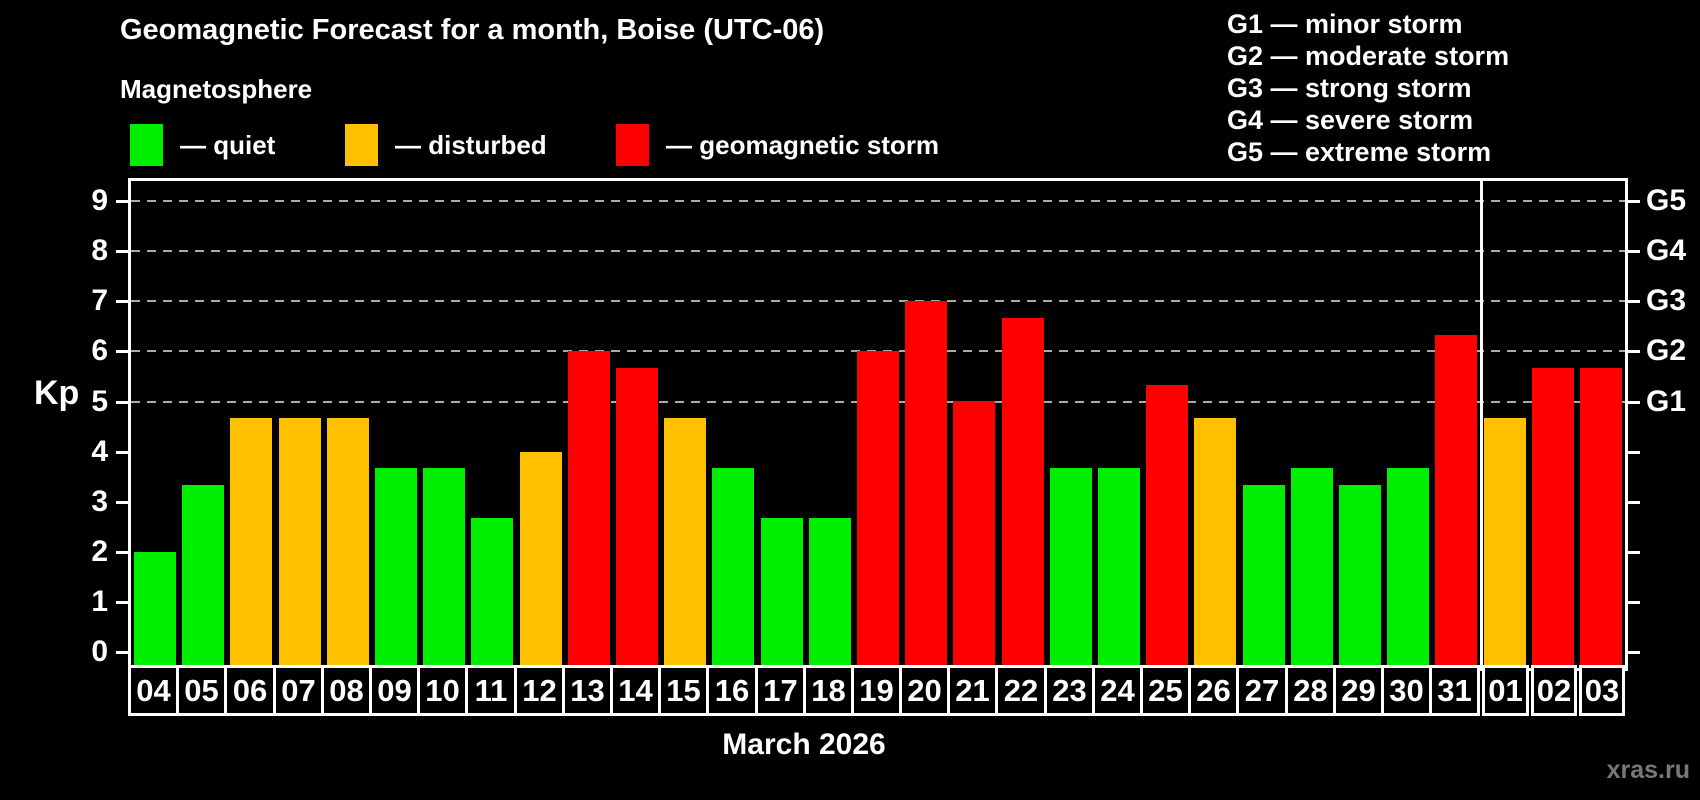 The width and height of the screenshot is (1700, 800). Describe the element at coordinates (1345, 24) in the screenshot. I see `g-legend-line-1: G1 — minor storm` at that location.